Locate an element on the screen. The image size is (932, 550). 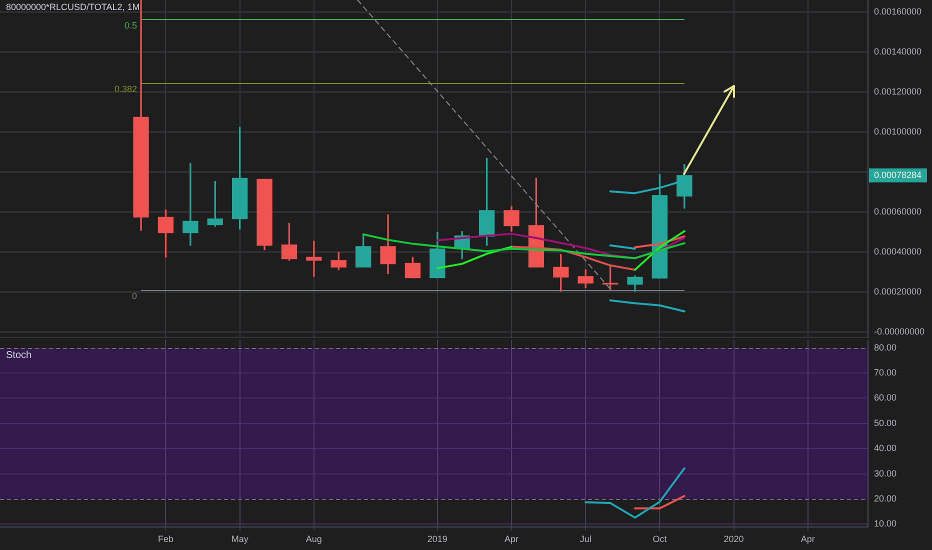
x-tick-label: Feb is located at coordinates (166, 539).